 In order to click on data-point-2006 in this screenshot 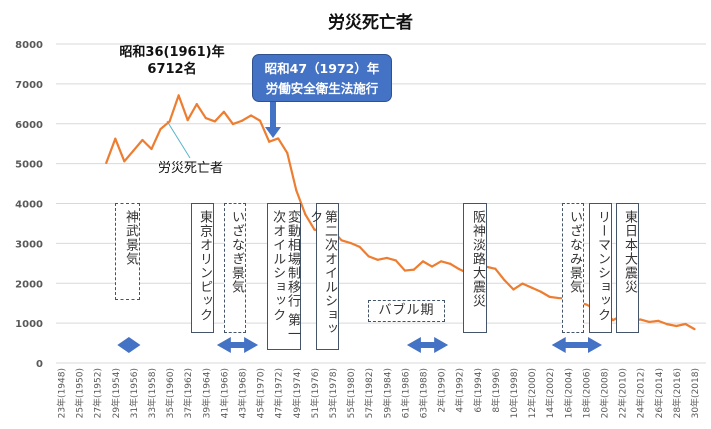, I will do `click(586, 304)`.